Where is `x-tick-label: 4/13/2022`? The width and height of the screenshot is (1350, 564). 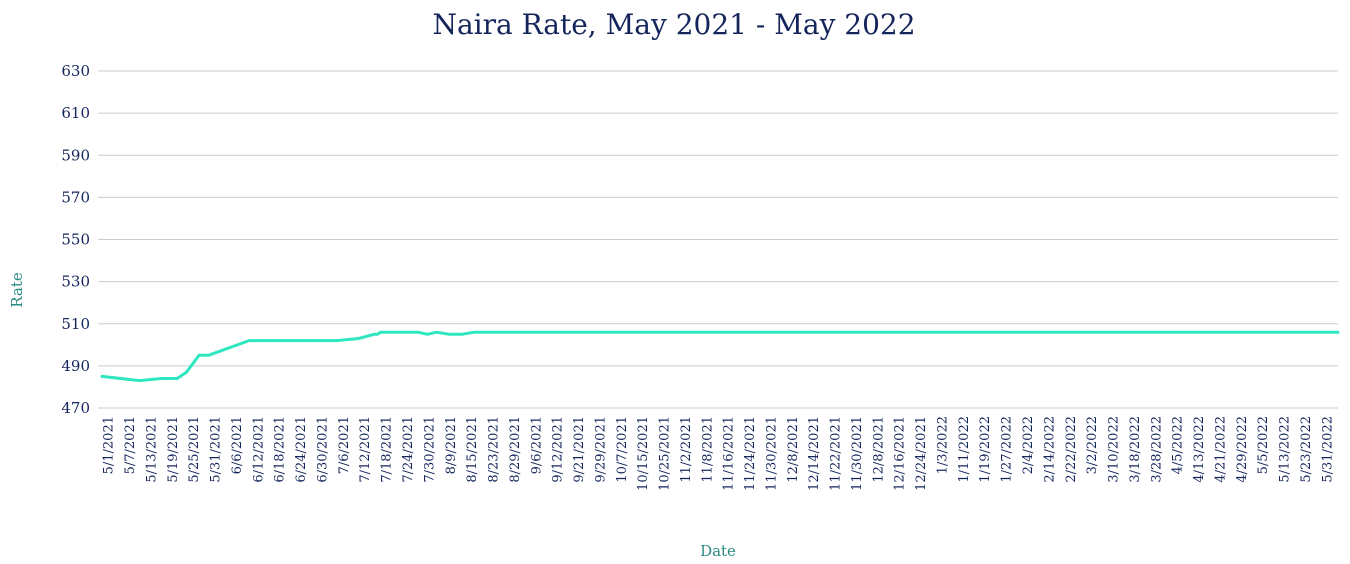
x-tick-label: 4/13/2022 is located at coordinates (1199, 449).